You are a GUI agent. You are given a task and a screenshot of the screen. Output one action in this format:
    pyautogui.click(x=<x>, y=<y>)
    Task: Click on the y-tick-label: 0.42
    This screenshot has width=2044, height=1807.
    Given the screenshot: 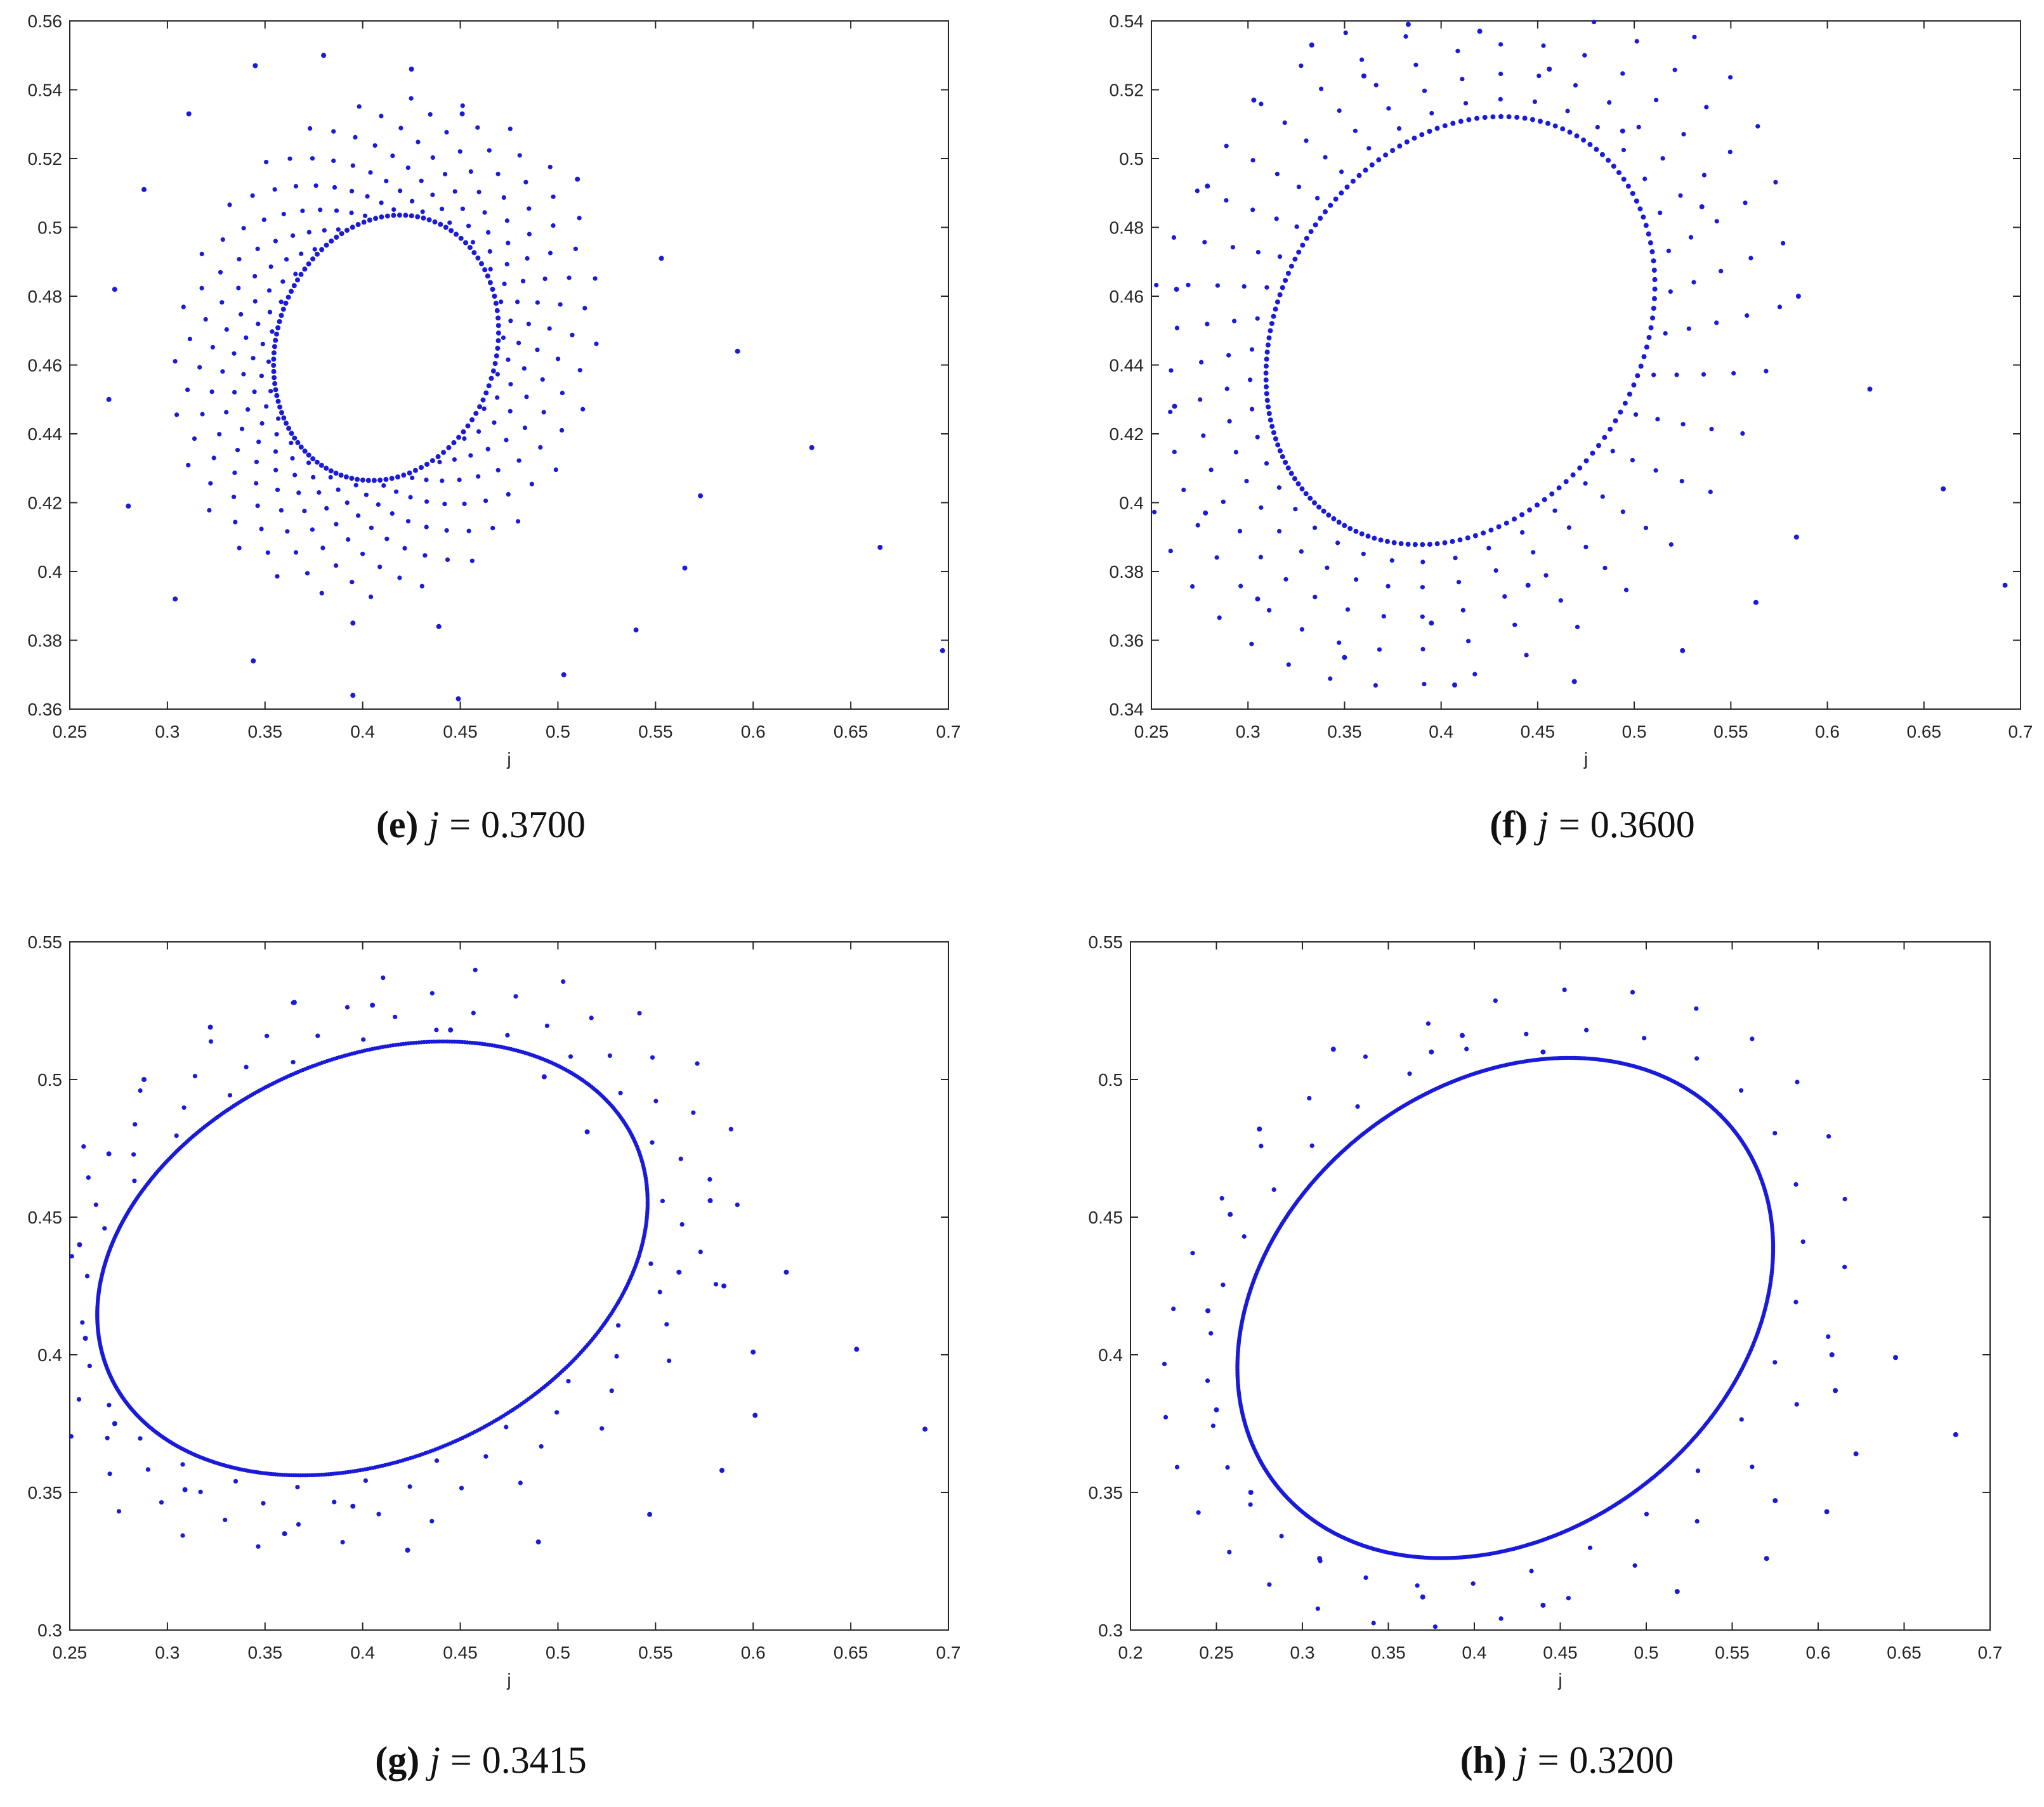 What is the action you would take?
    pyautogui.click(x=1127, y=434)
    